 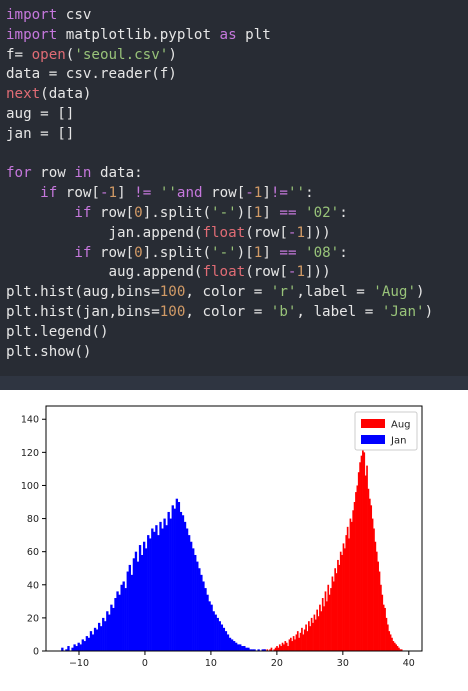 I want to click on legend-swatch-jan, so click(x=373, y=439).